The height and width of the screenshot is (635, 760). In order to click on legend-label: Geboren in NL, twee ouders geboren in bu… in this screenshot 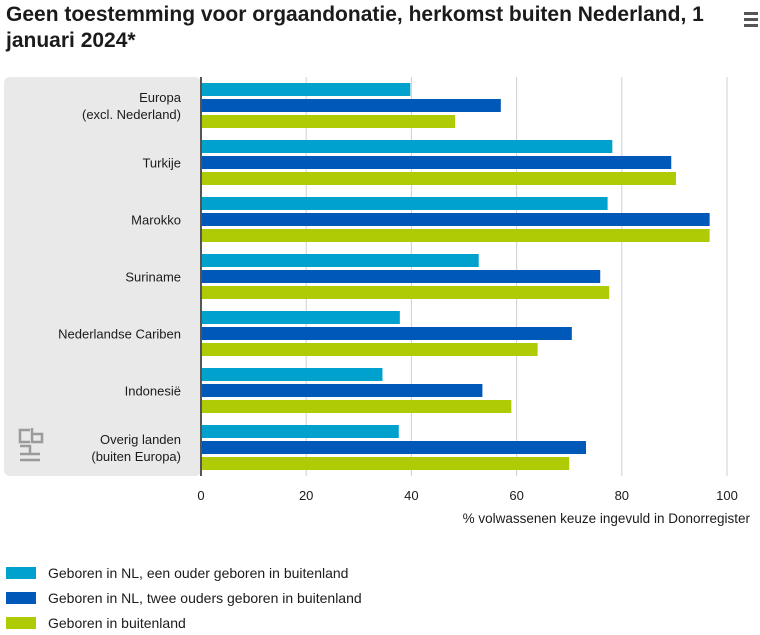, I will do `click(205, 597)`.